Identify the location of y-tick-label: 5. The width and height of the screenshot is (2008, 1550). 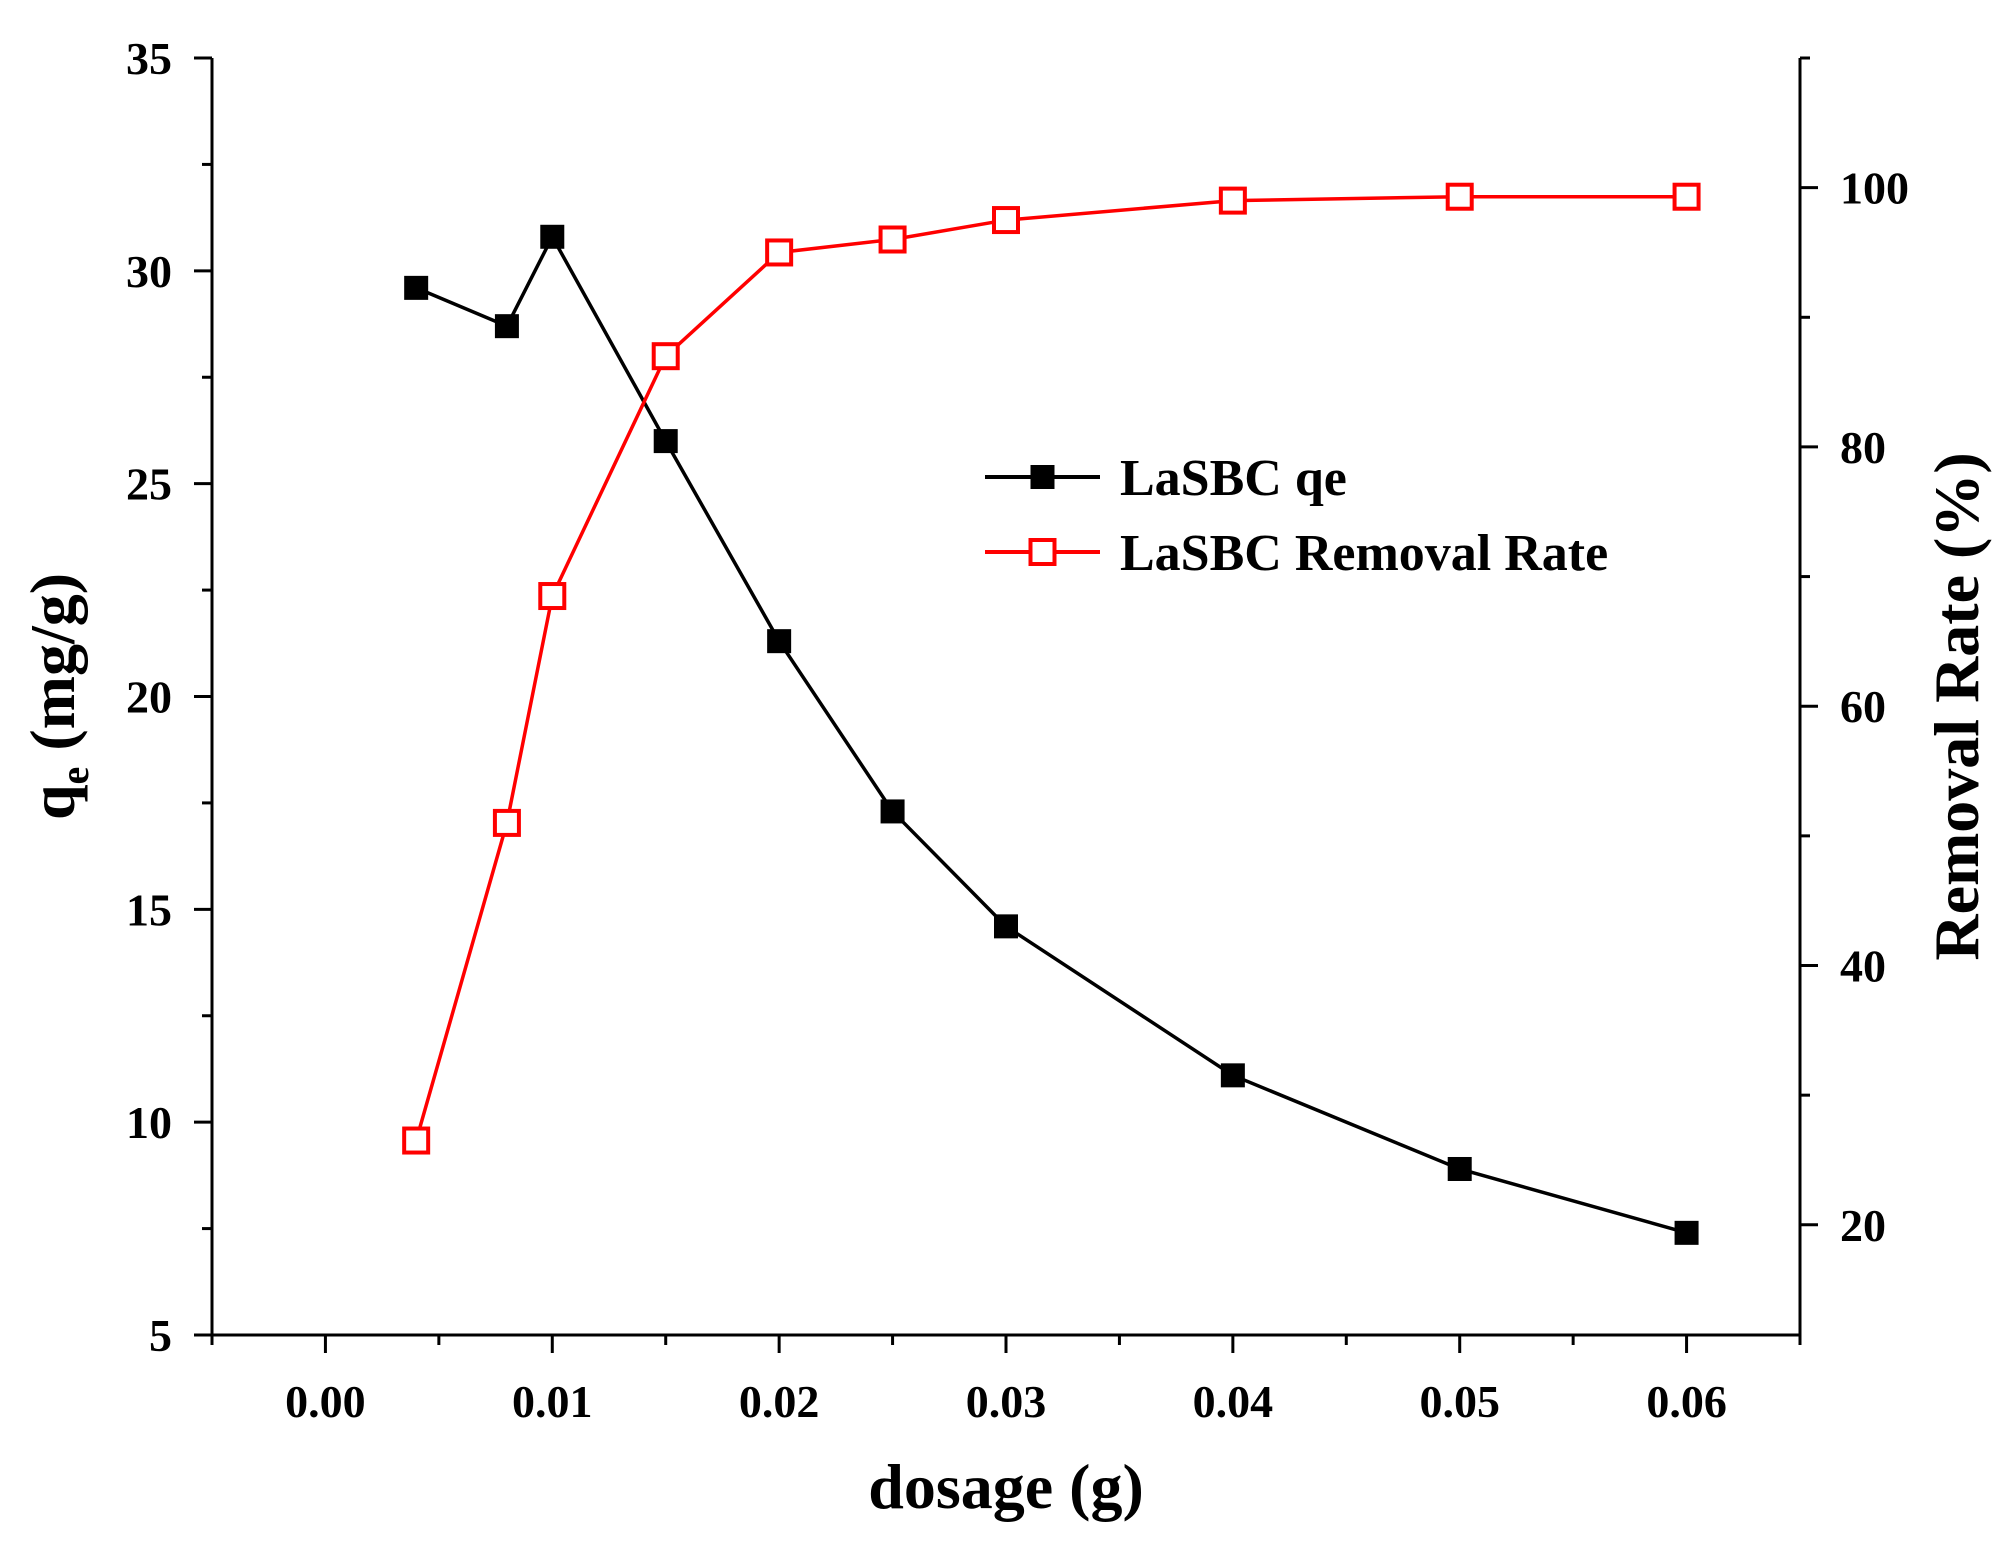
(160, 1335).